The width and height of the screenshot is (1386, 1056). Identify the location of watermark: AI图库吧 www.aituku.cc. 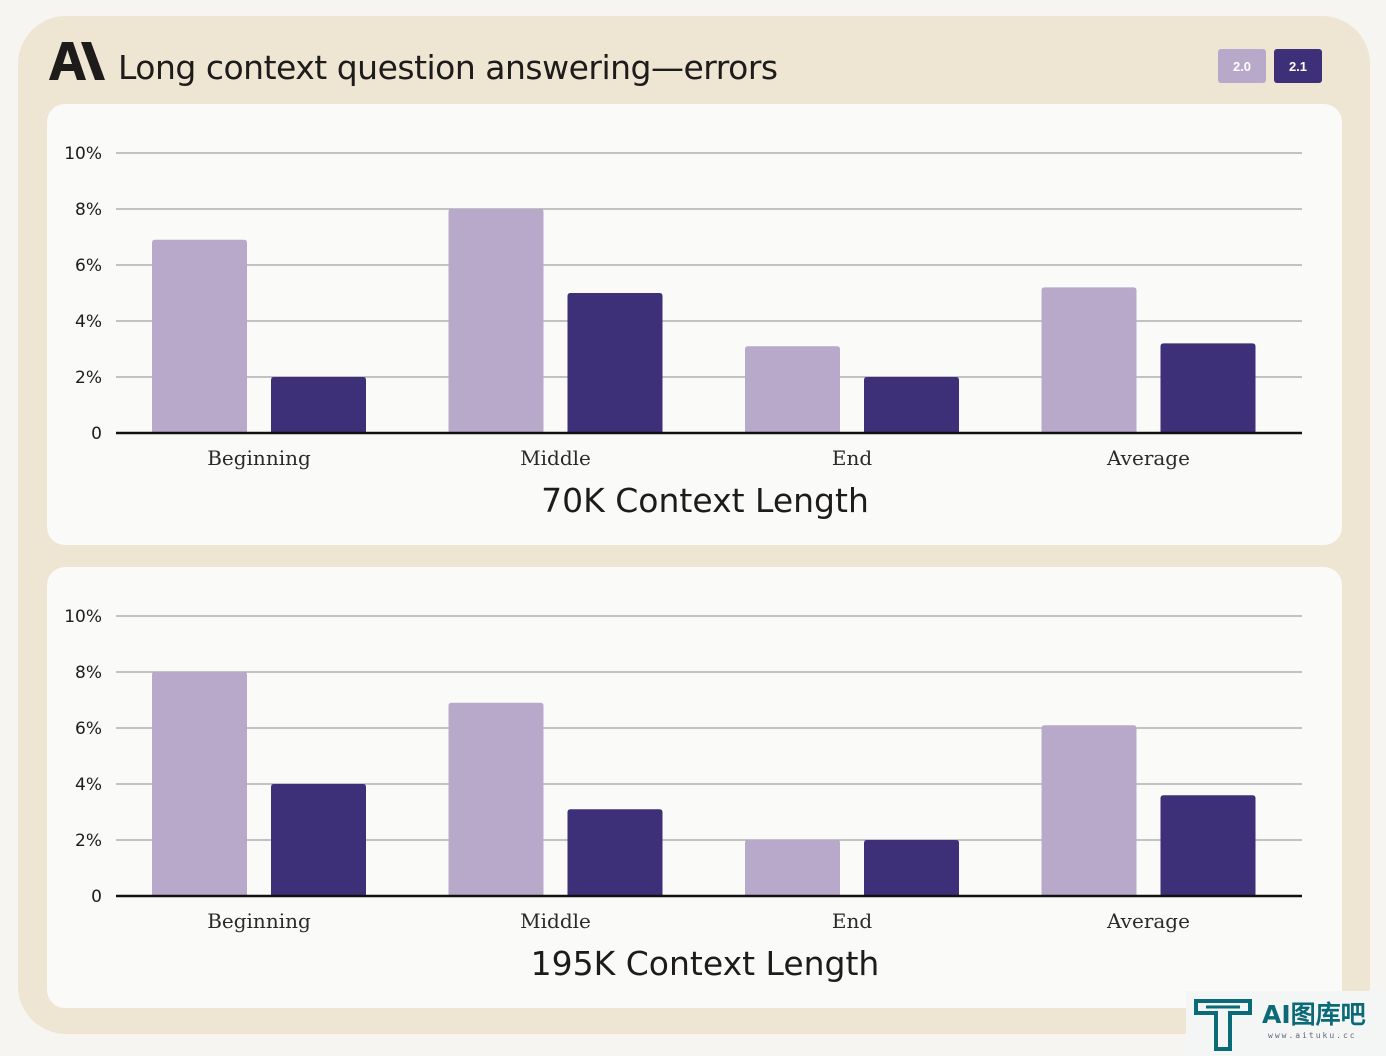
(1286, 1023).